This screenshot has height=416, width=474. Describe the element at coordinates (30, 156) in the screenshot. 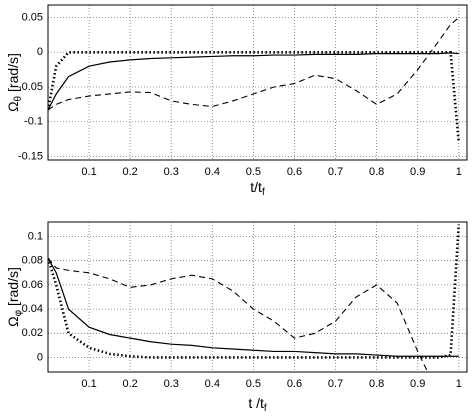

I see `y-tick-label: -0.15` at that location.